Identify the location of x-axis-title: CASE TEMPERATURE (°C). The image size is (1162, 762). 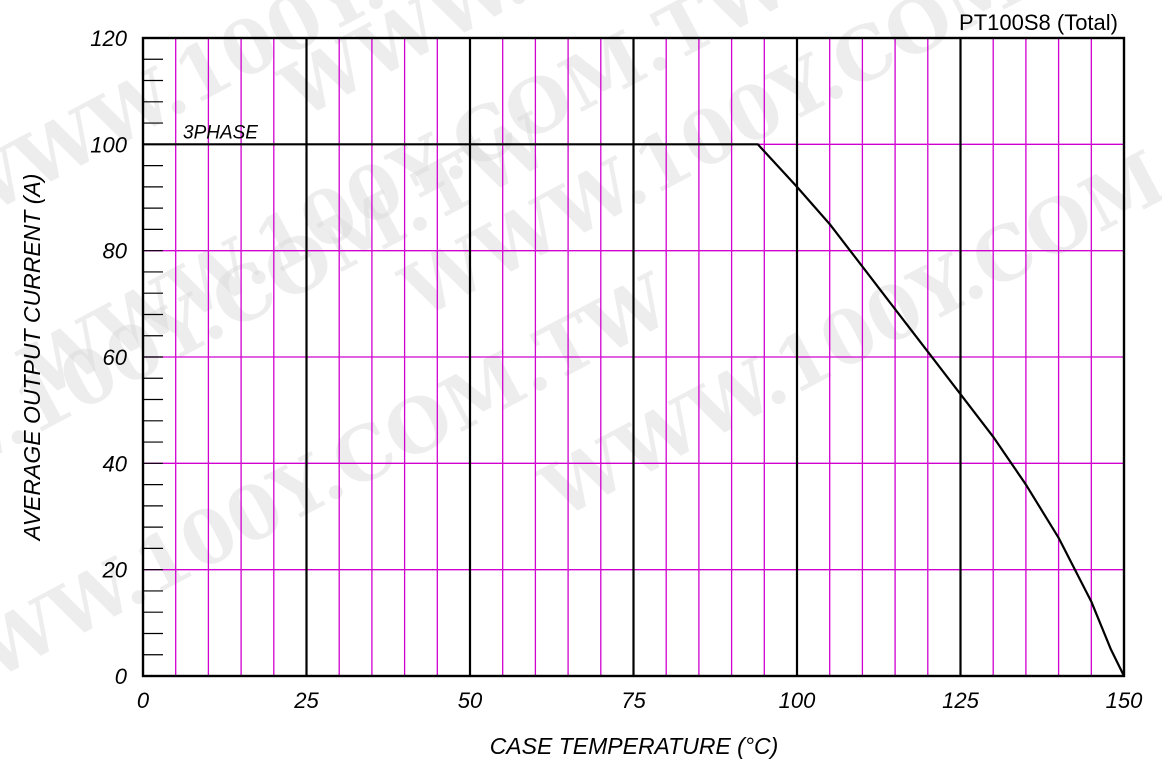
(634, 746).